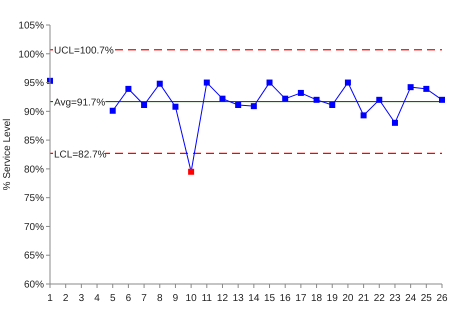 Image resolution: width=452 pixels, height=321 pixels. Describe the element at coordinates (364, 298) in the screenshot. I see `x-tick-label: 21` at that location.